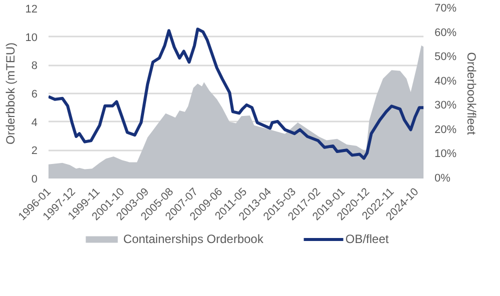 This screenshot has width=500, height=296. I want to click on y2-tick-label: 70%, so click(445, 8).